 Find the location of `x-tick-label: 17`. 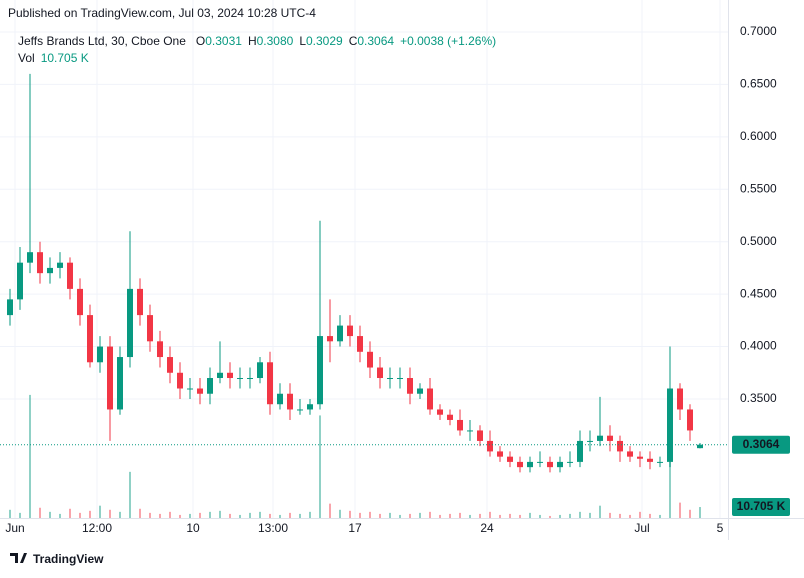

x-tick-label: 17 is located at coordinates (355, 528).